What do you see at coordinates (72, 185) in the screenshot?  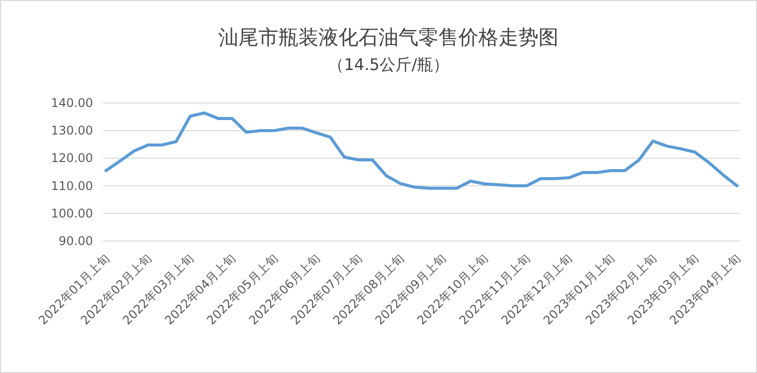 I see `y-tick-label: 110.00` at bounding box center [72, 185].